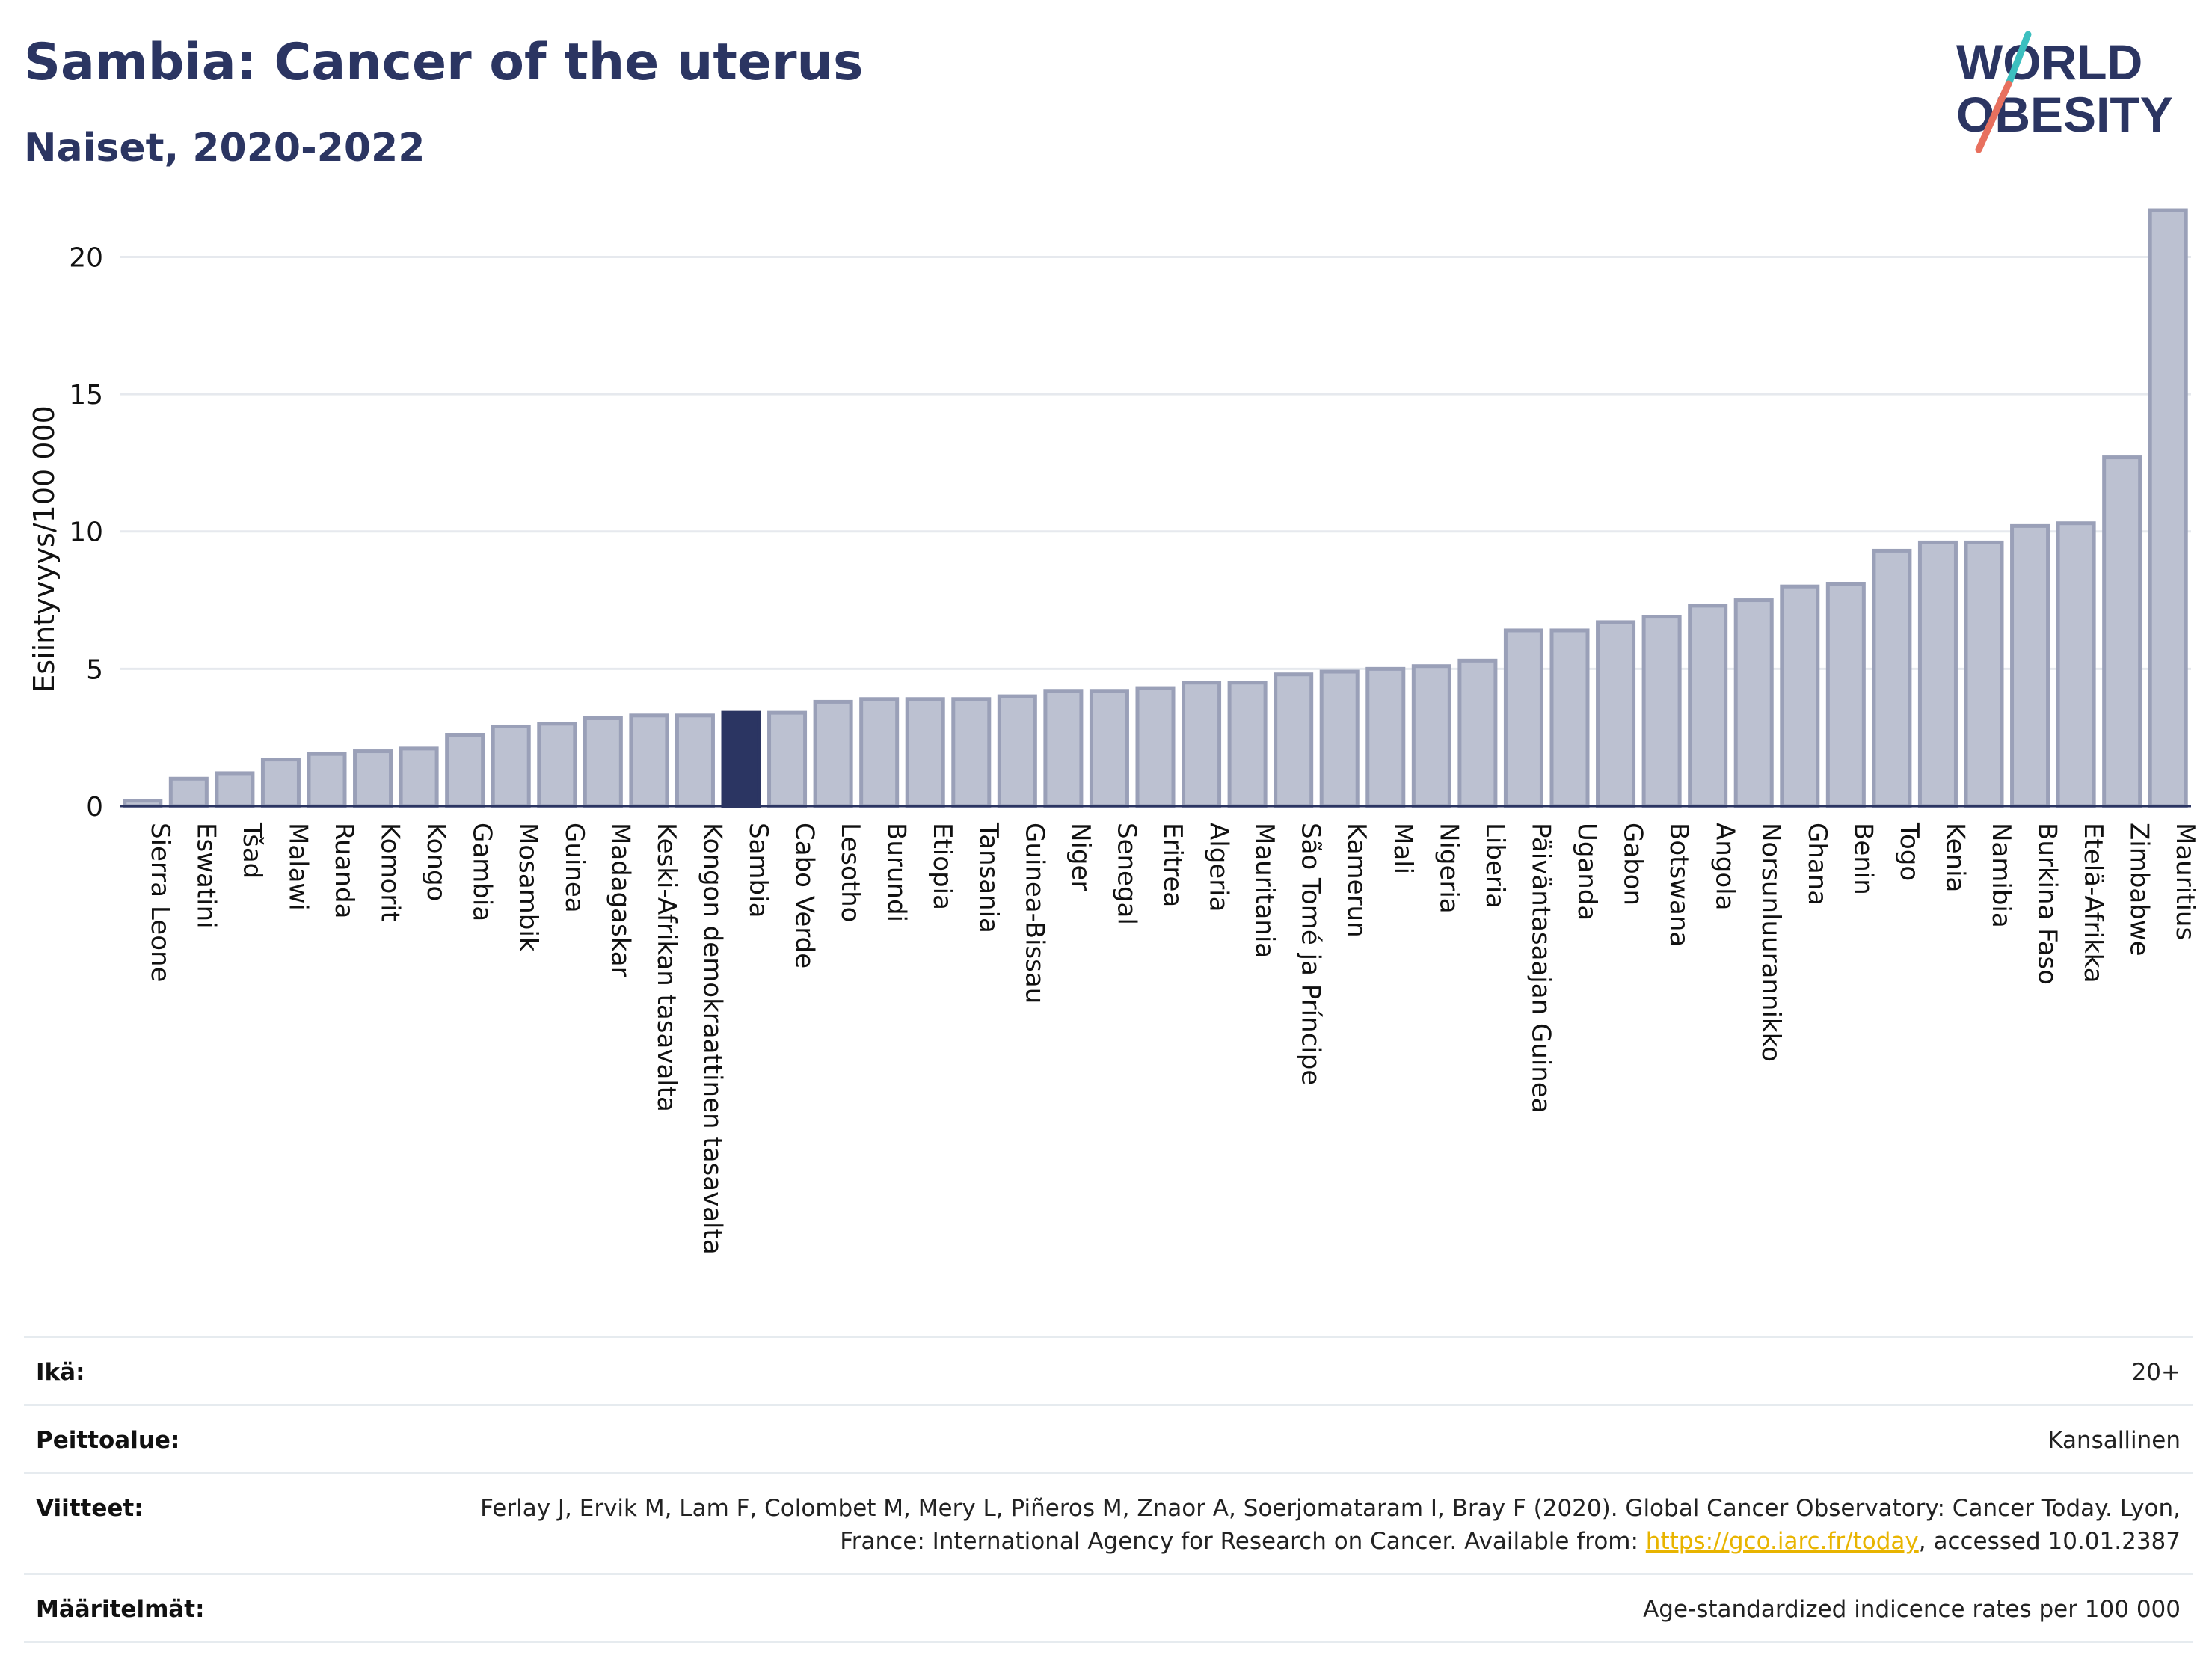  What do you see at coordinates (1219, 867) in the screenshot?
I see `x-tick-label: Algeria` at bounding box center [1219, 867].